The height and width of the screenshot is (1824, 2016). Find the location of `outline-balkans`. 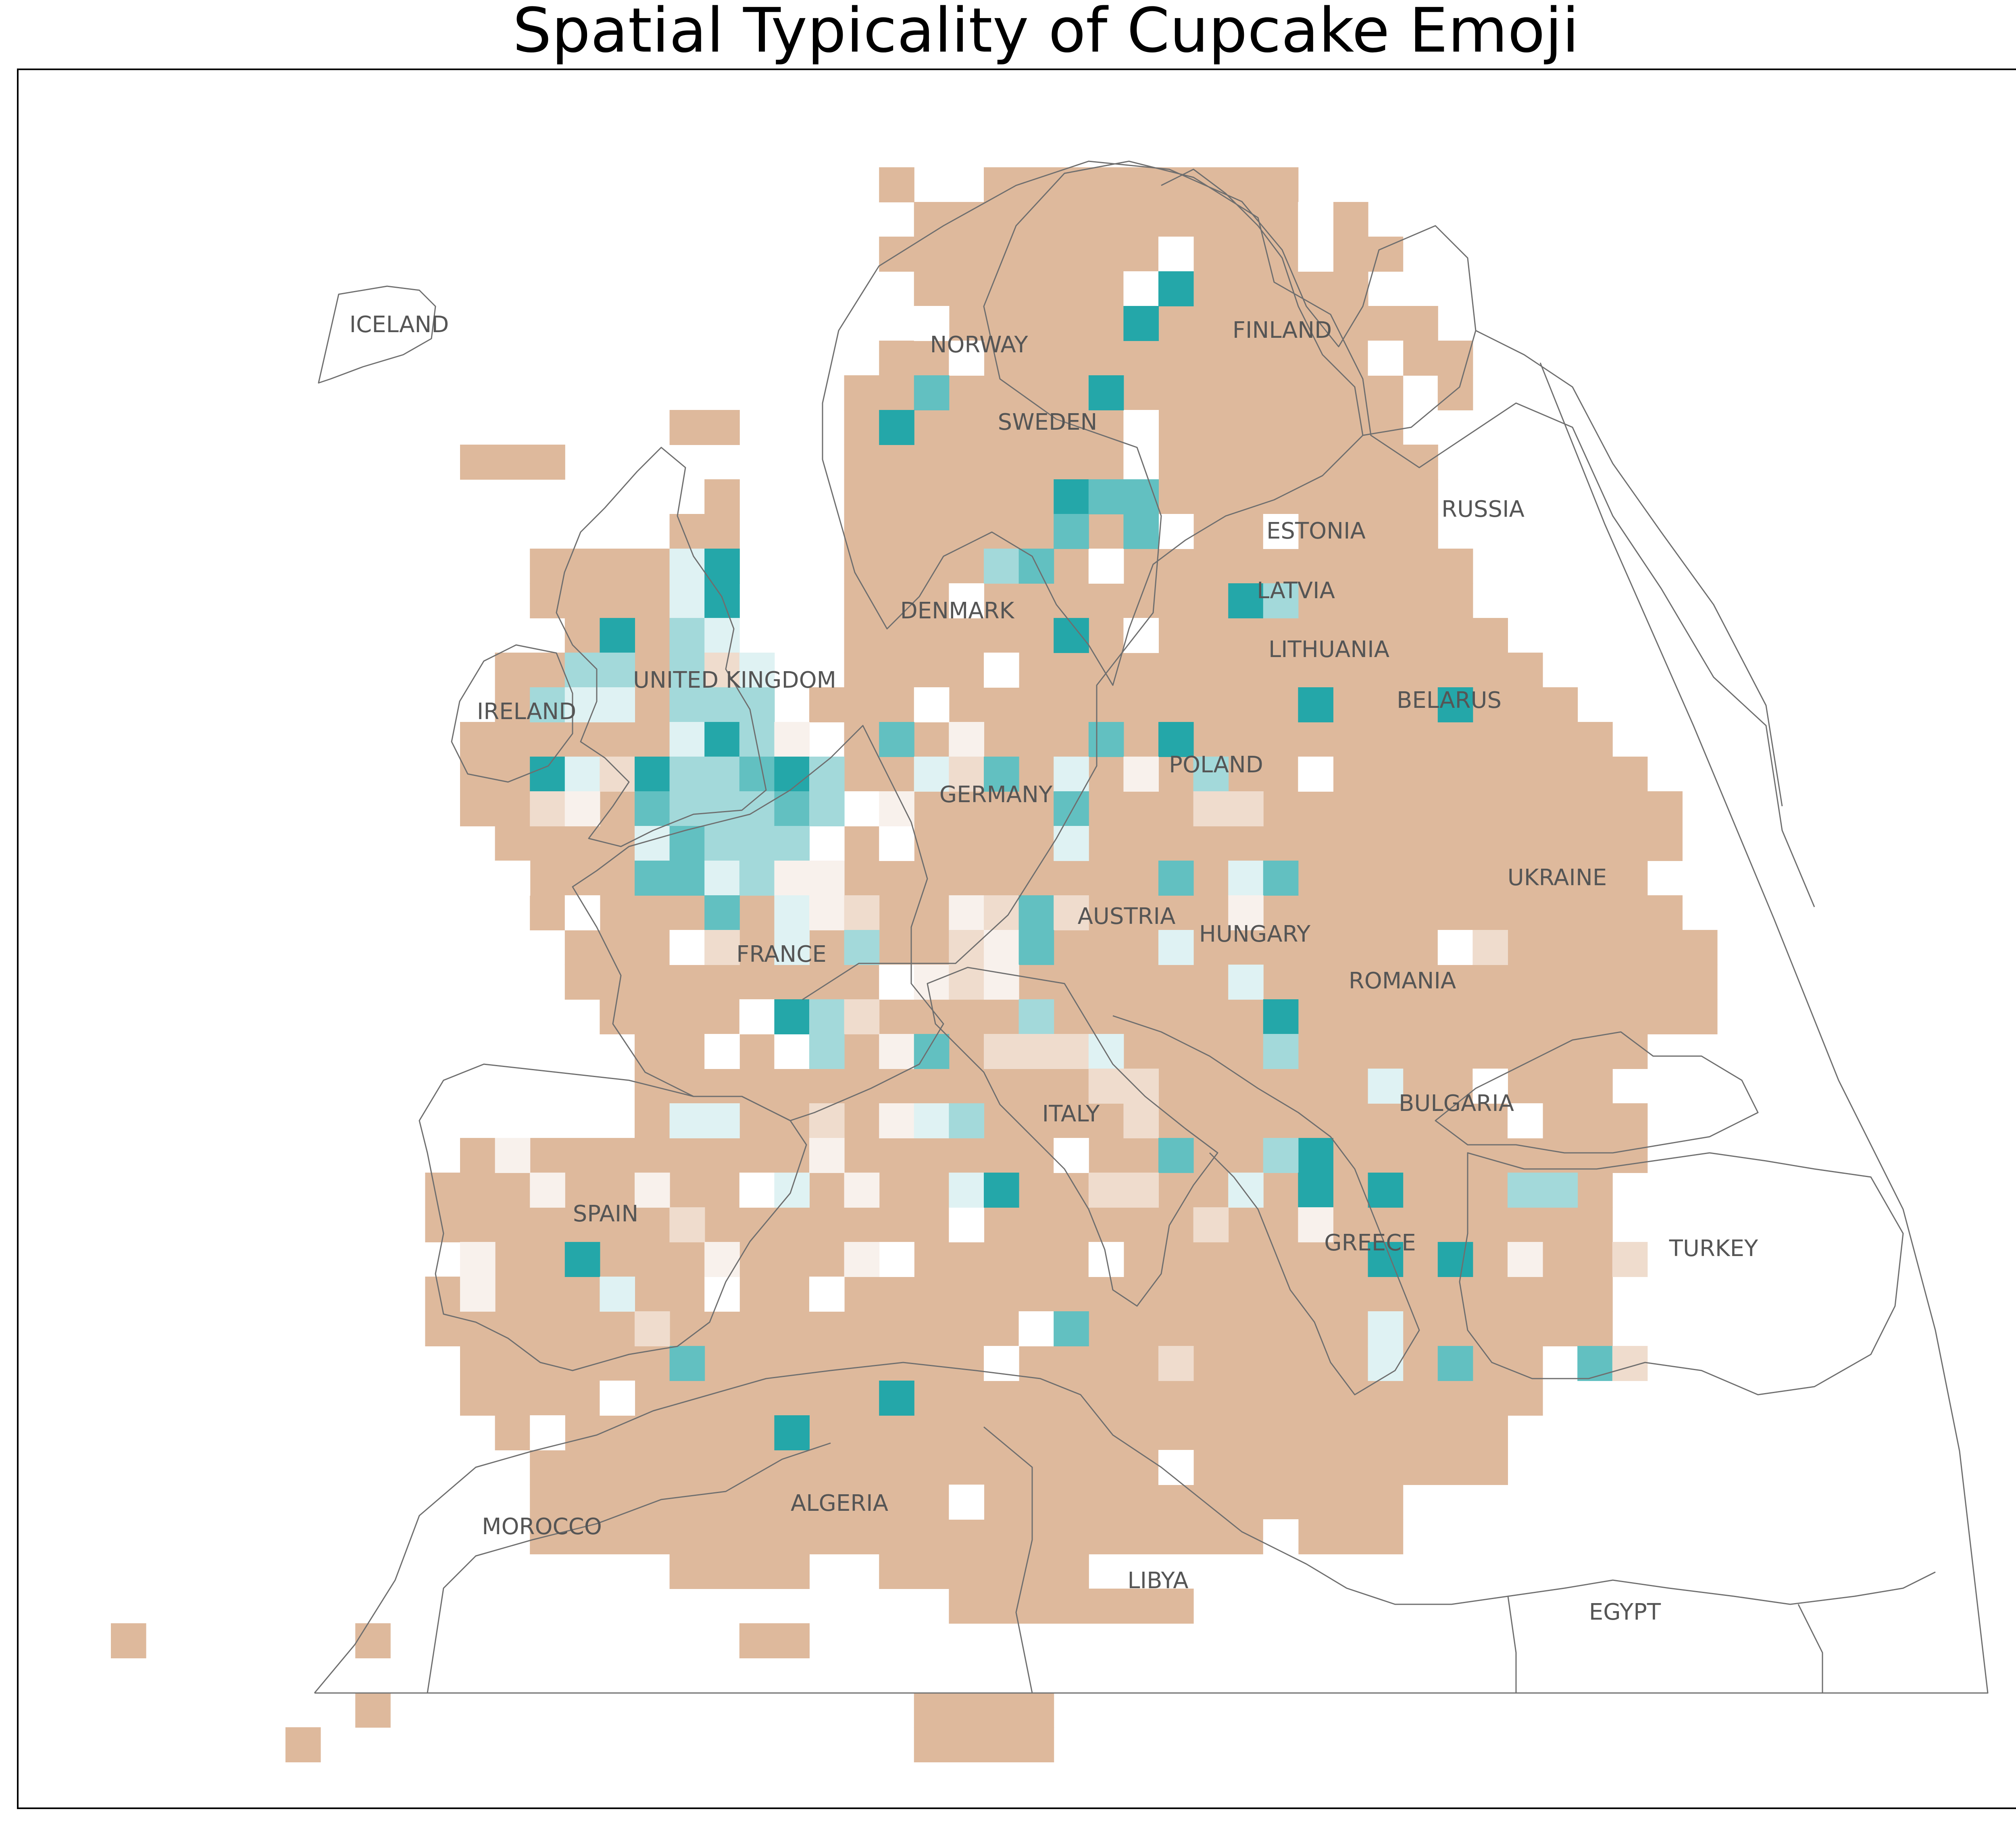

outline-balkans is located at coordinates (1266, 1205).